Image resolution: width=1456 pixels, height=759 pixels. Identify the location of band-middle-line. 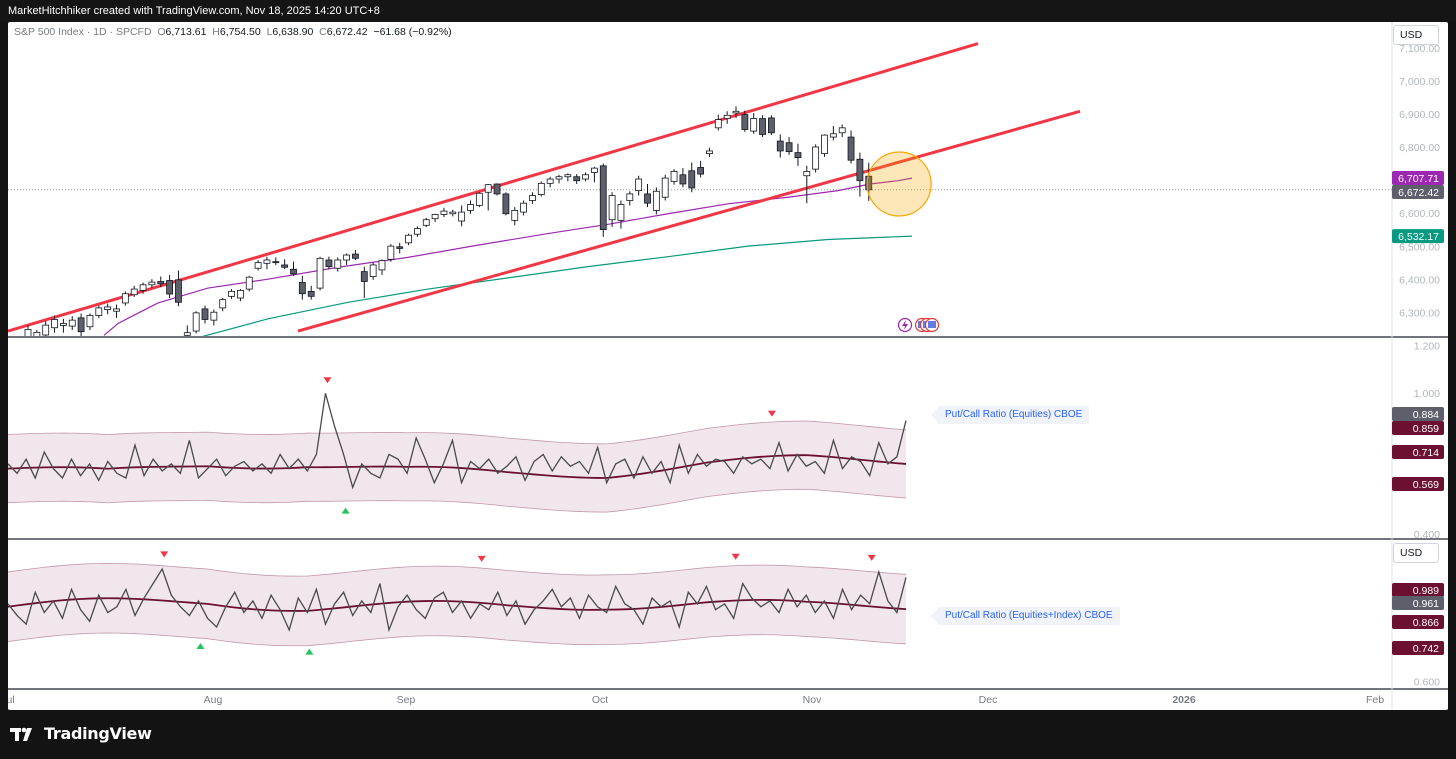
(457, 466).